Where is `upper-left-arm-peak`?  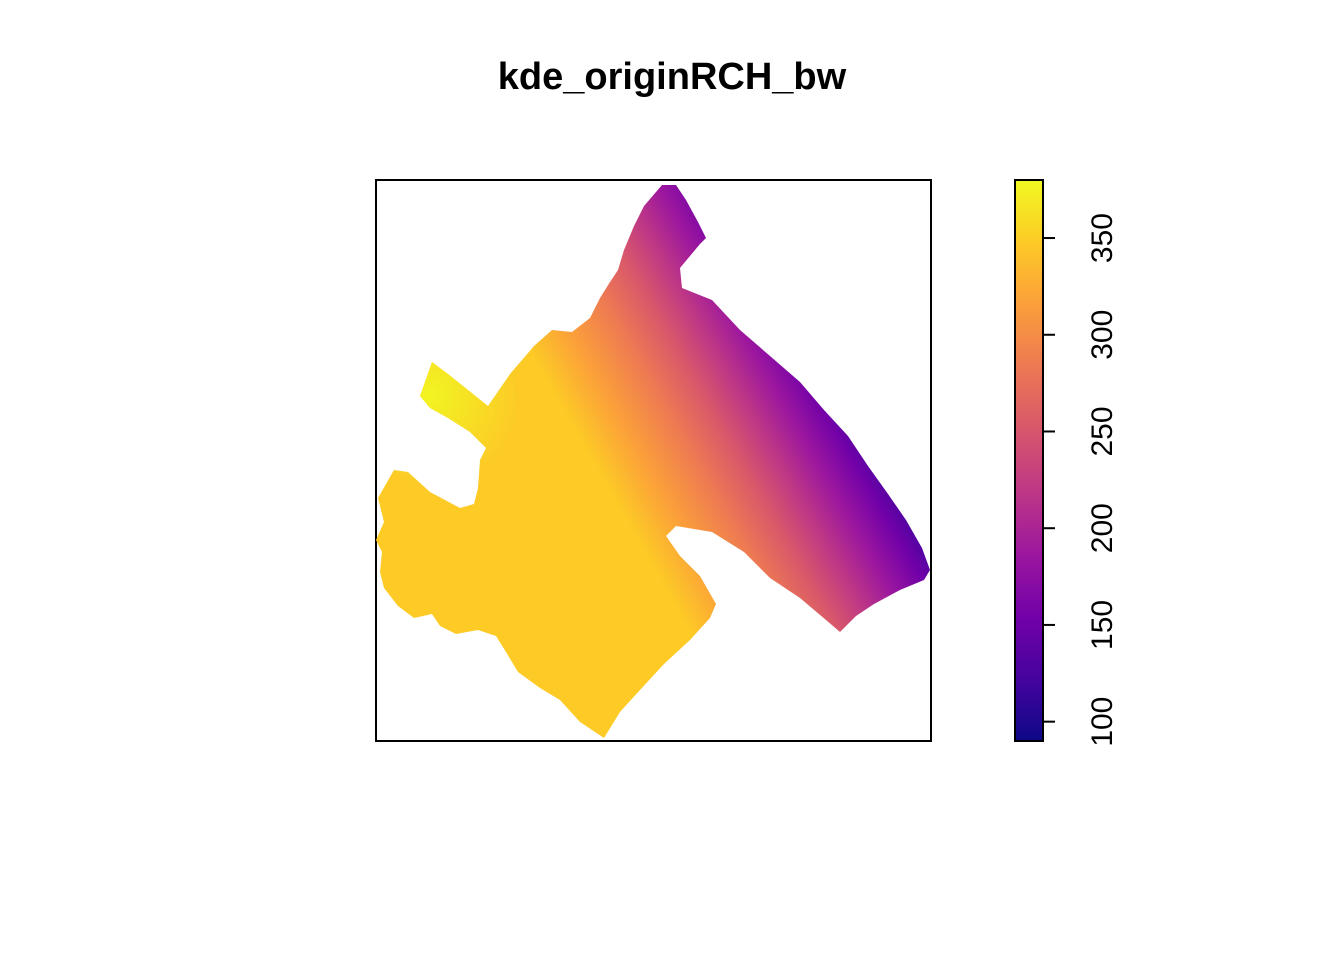 upper-left-arm-peak is located at coordinates (448, 395).